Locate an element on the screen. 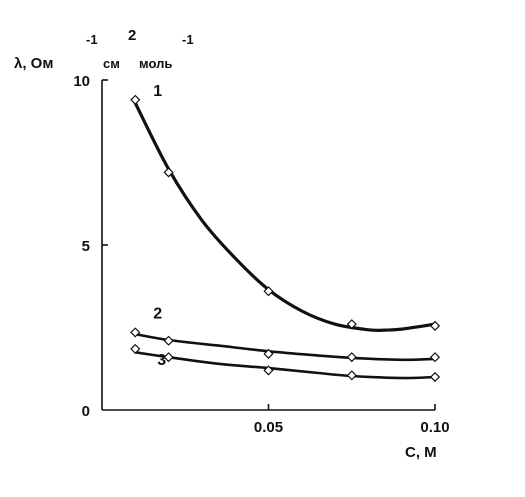  y-tick-label: 5 is located at coordinates (86, 246).